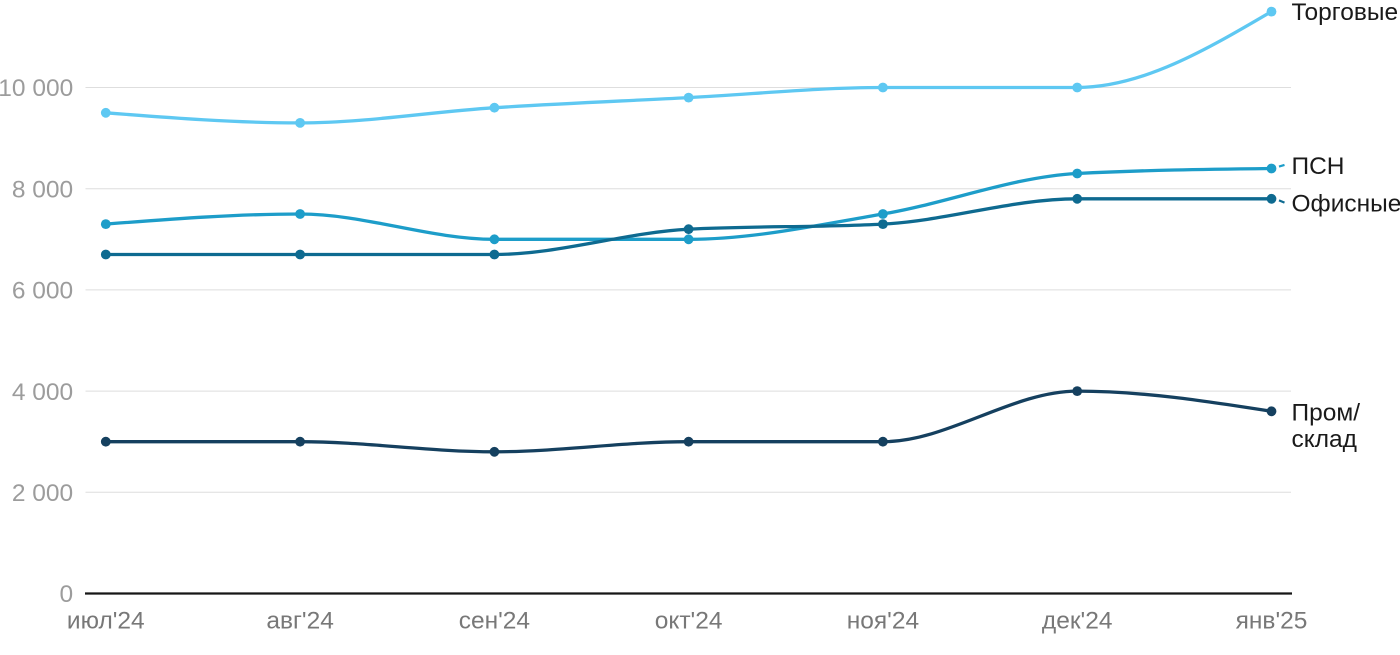  I want to click on svg-text: ПСН, so click(1318, 166).